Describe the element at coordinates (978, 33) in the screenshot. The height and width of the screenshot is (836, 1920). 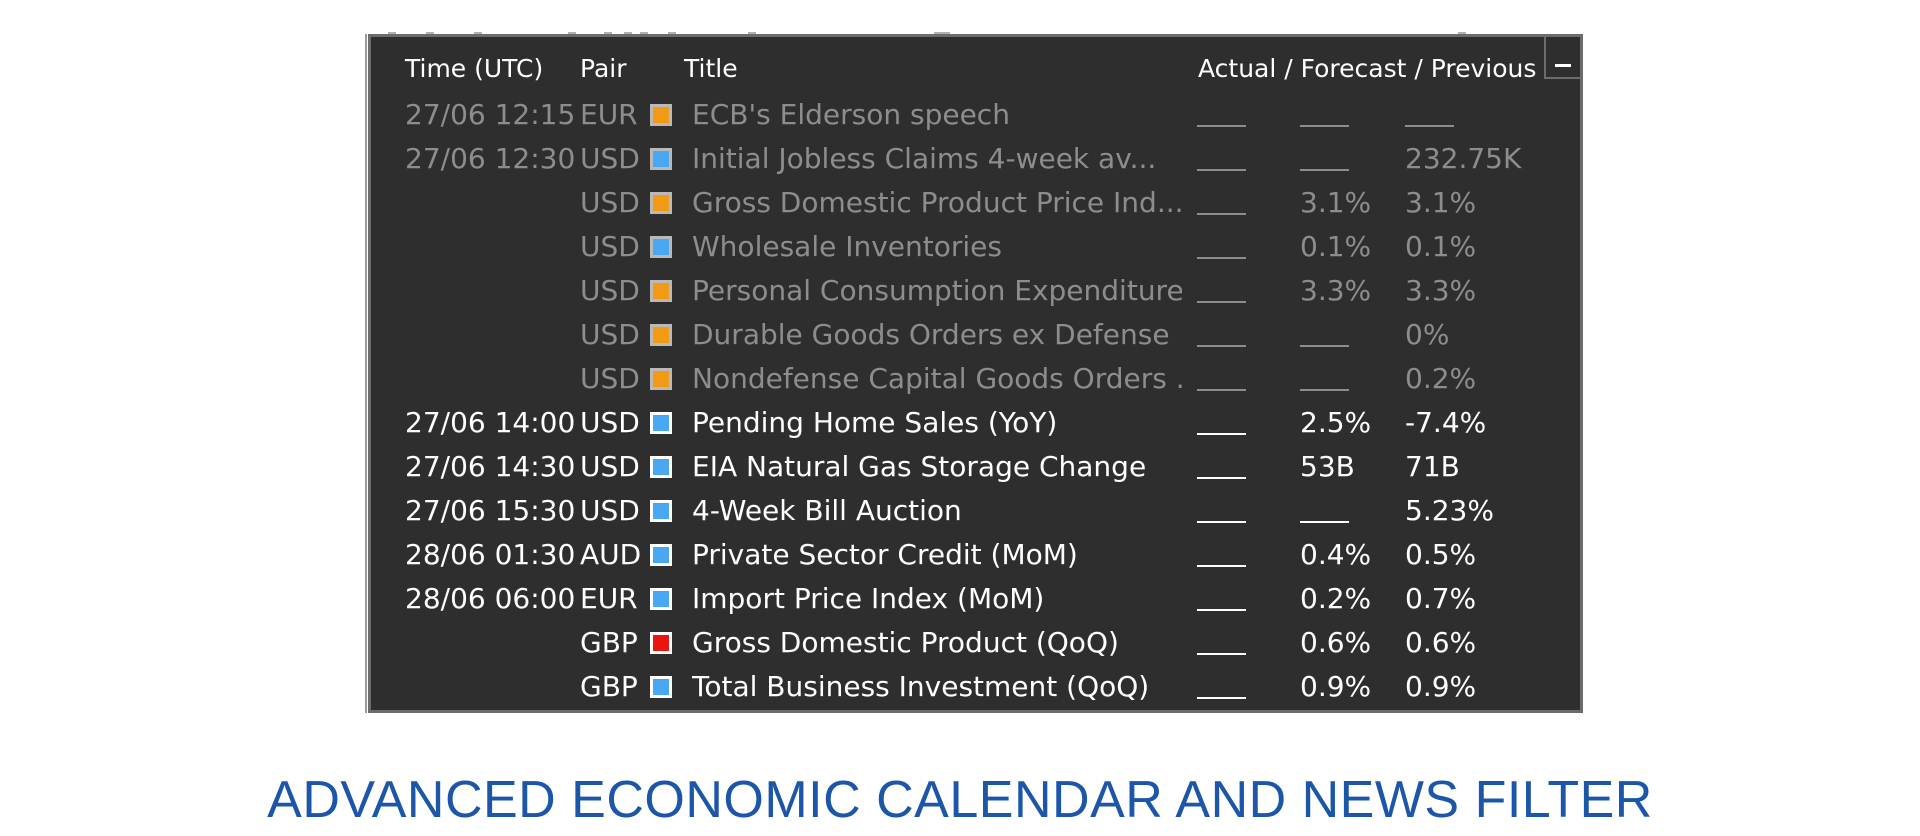
I see `chart-top-edge` at that location.